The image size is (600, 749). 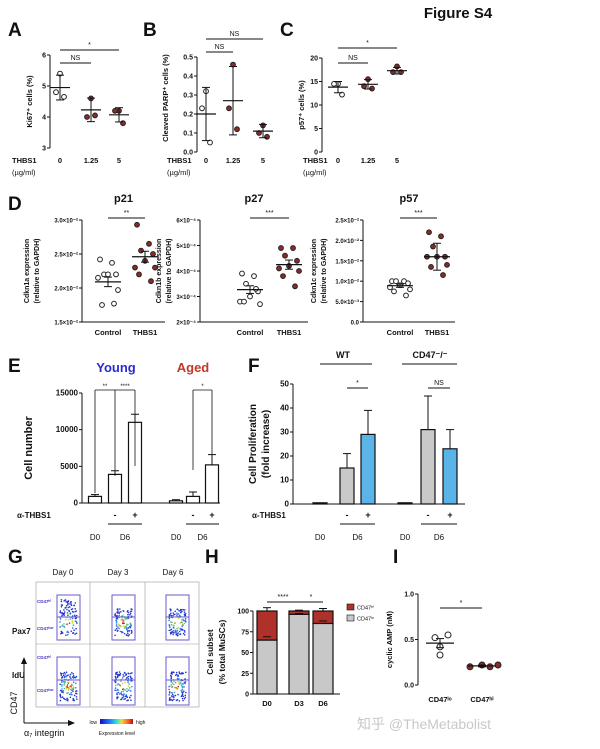 What do you see at coordinates (357, 537) in the screenshot?
I see `day-label: D6` at bounding box center [357, 537].